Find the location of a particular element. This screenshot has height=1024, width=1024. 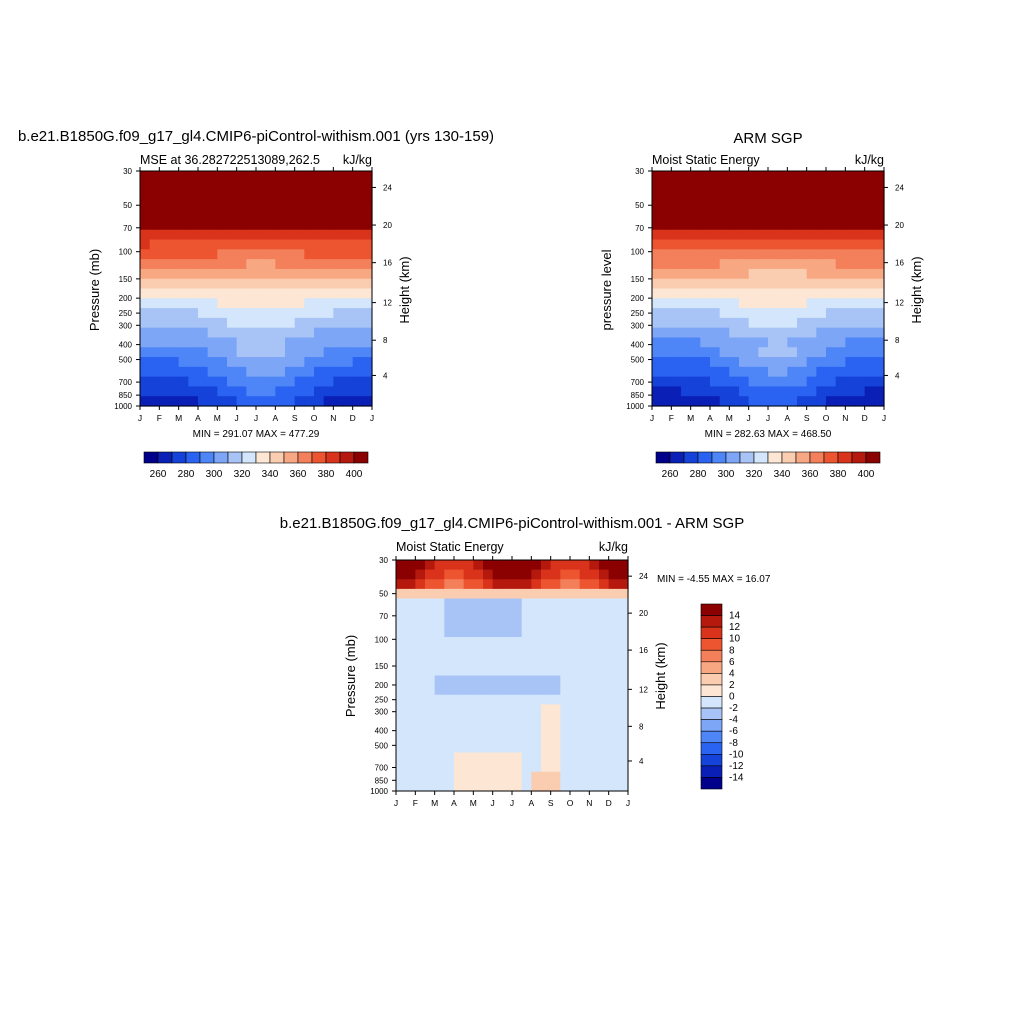

panel3-x-tick-label: D is located at coordinates (609, 803).